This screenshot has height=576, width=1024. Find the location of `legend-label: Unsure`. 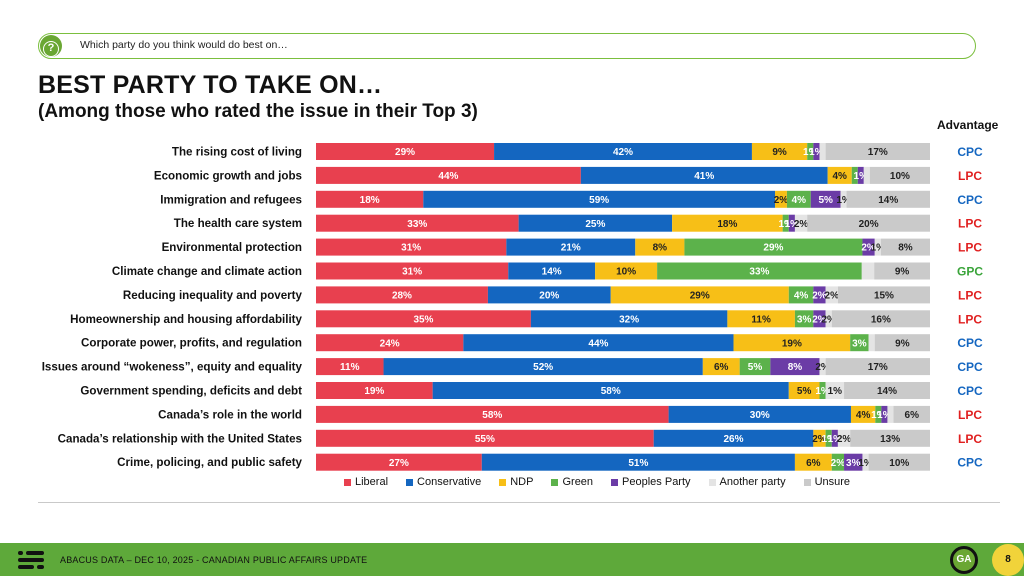

legend-label: Unsure is located at coordinates (832, 482).